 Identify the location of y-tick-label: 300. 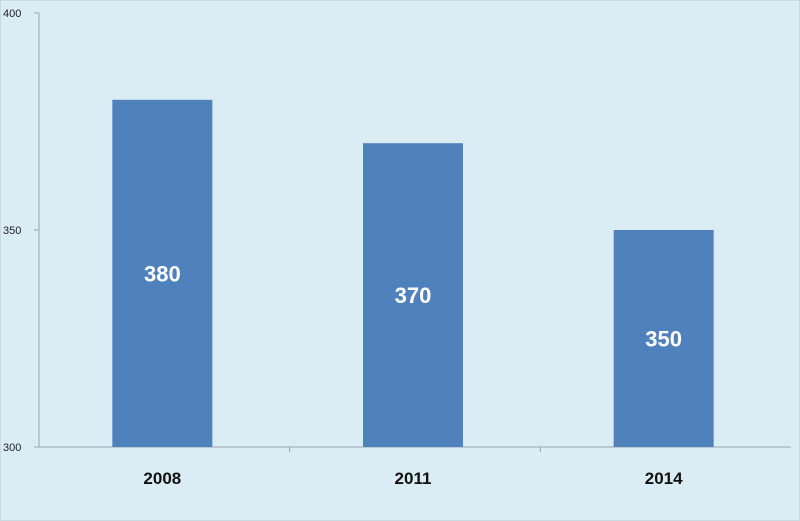
(12, 448).